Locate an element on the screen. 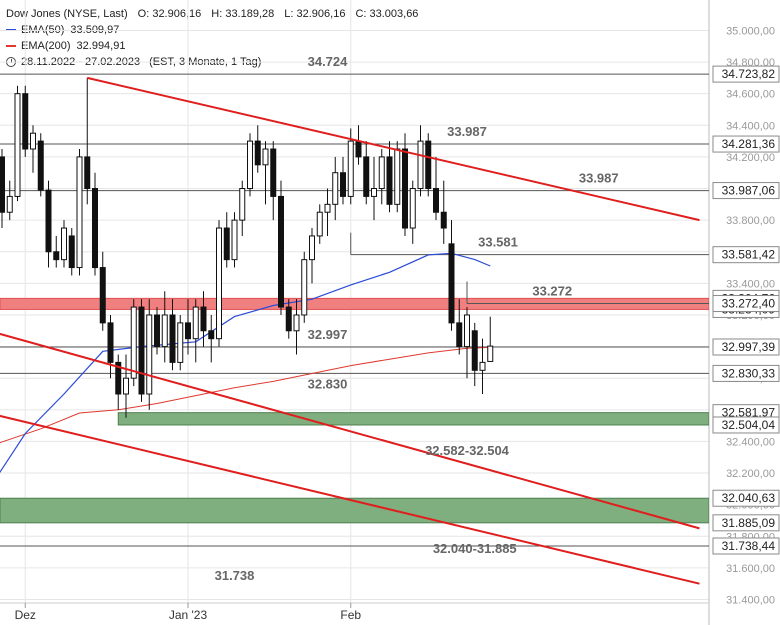  y-tick-label: 31.400,00 is located at coordinates (750, 600).